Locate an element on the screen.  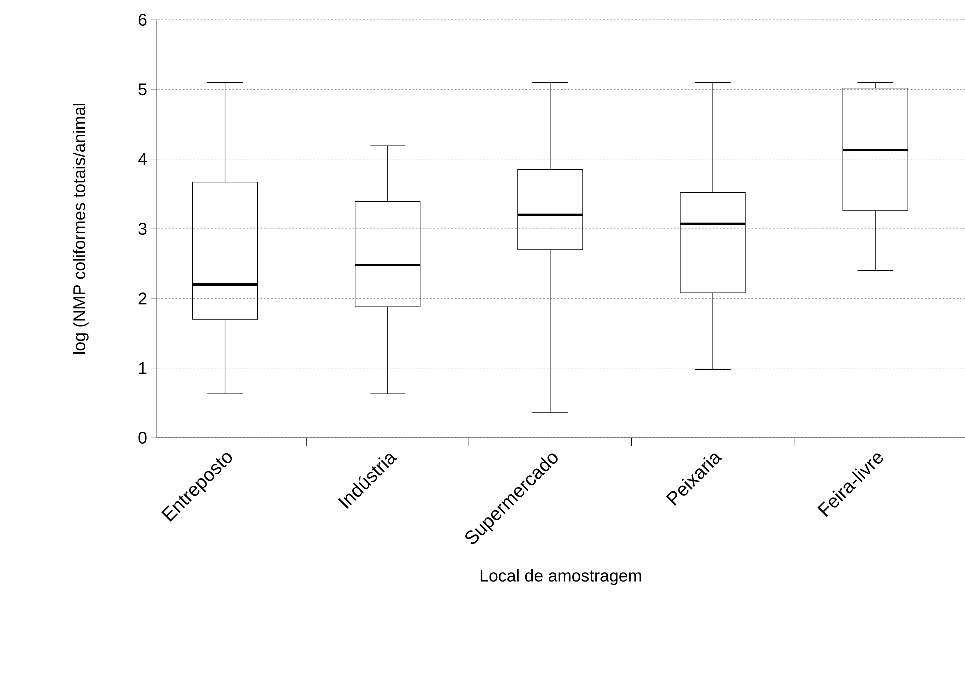
y-tick-label: 3 is located at coordinates (142, 229).